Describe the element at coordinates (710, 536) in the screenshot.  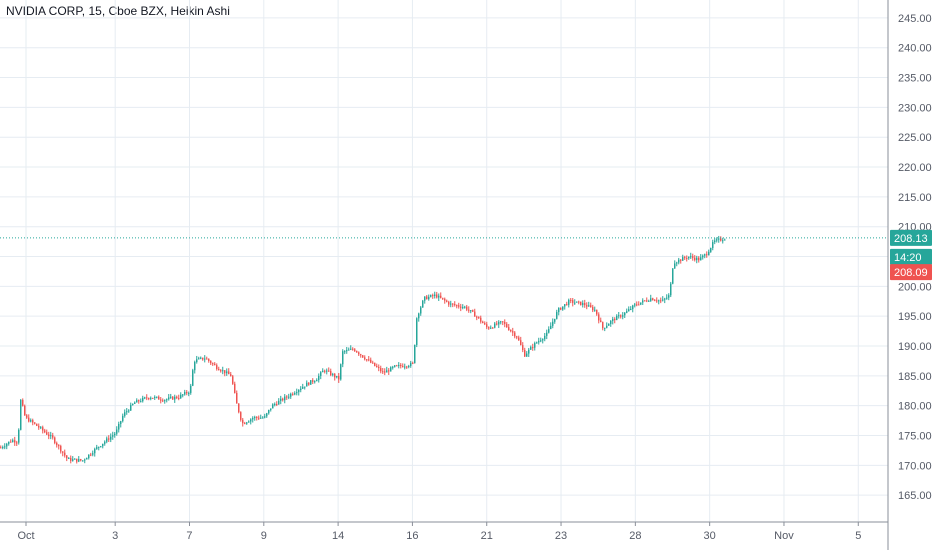
I see `x-tick-label: 30` at that location.